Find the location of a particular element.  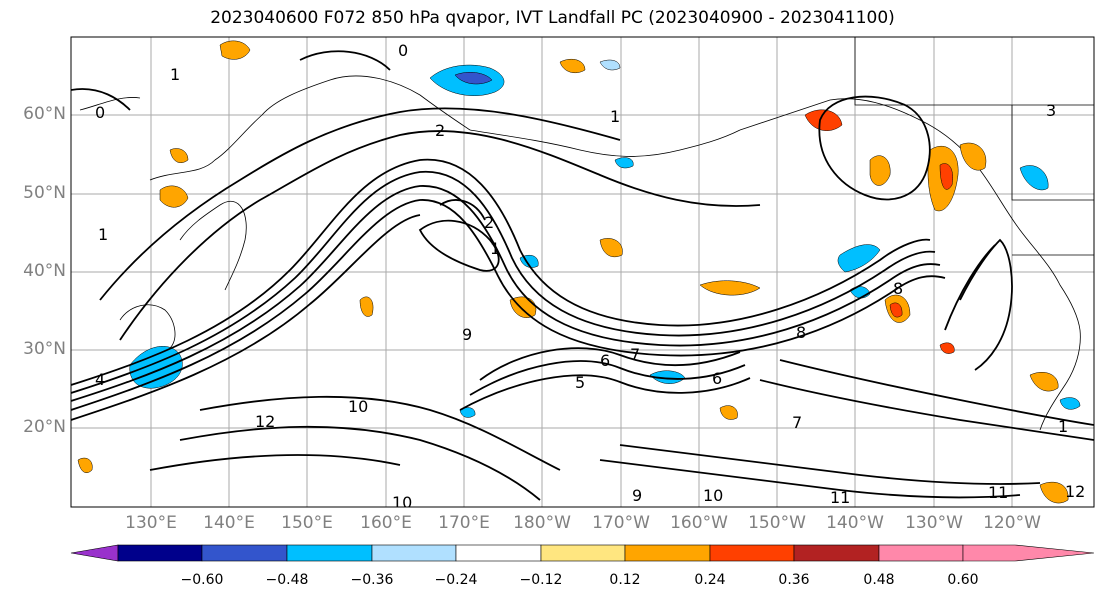

colorbar is located at coordinates (582, 553).